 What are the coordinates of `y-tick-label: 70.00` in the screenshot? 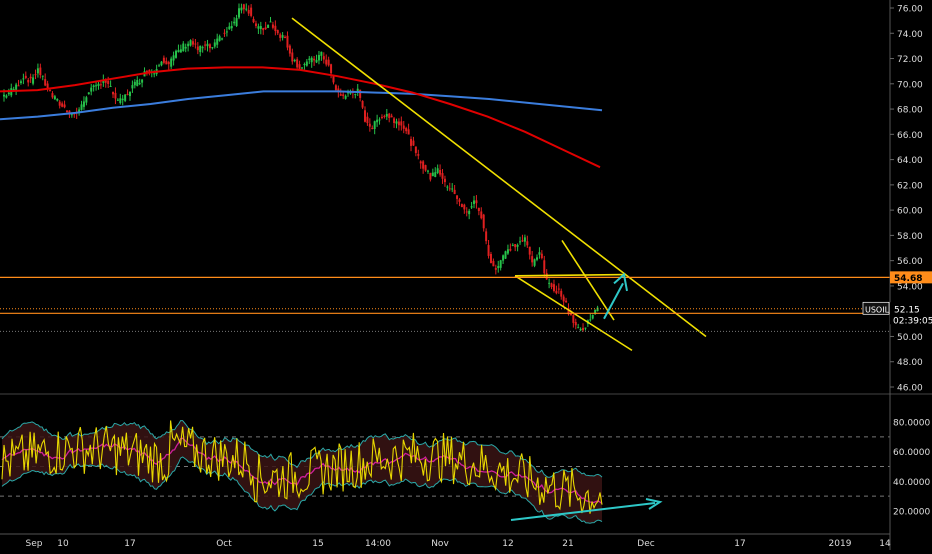 It's located at (910, 85).